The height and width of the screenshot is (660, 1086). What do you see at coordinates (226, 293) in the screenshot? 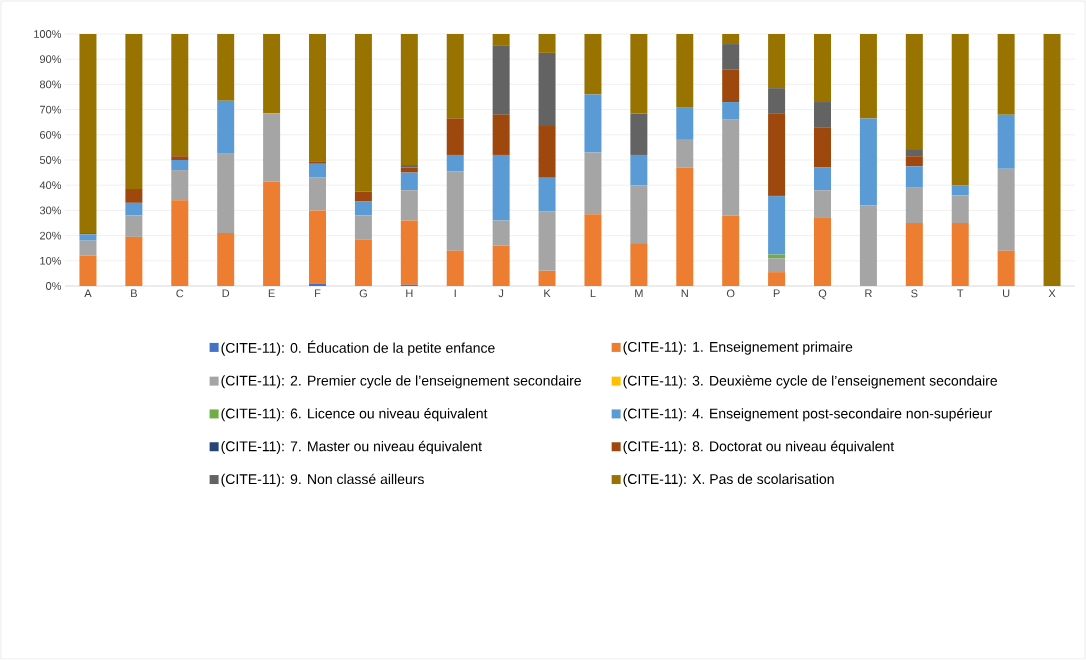
I see `x-tick-label: D` at bounding box center [226, 293].